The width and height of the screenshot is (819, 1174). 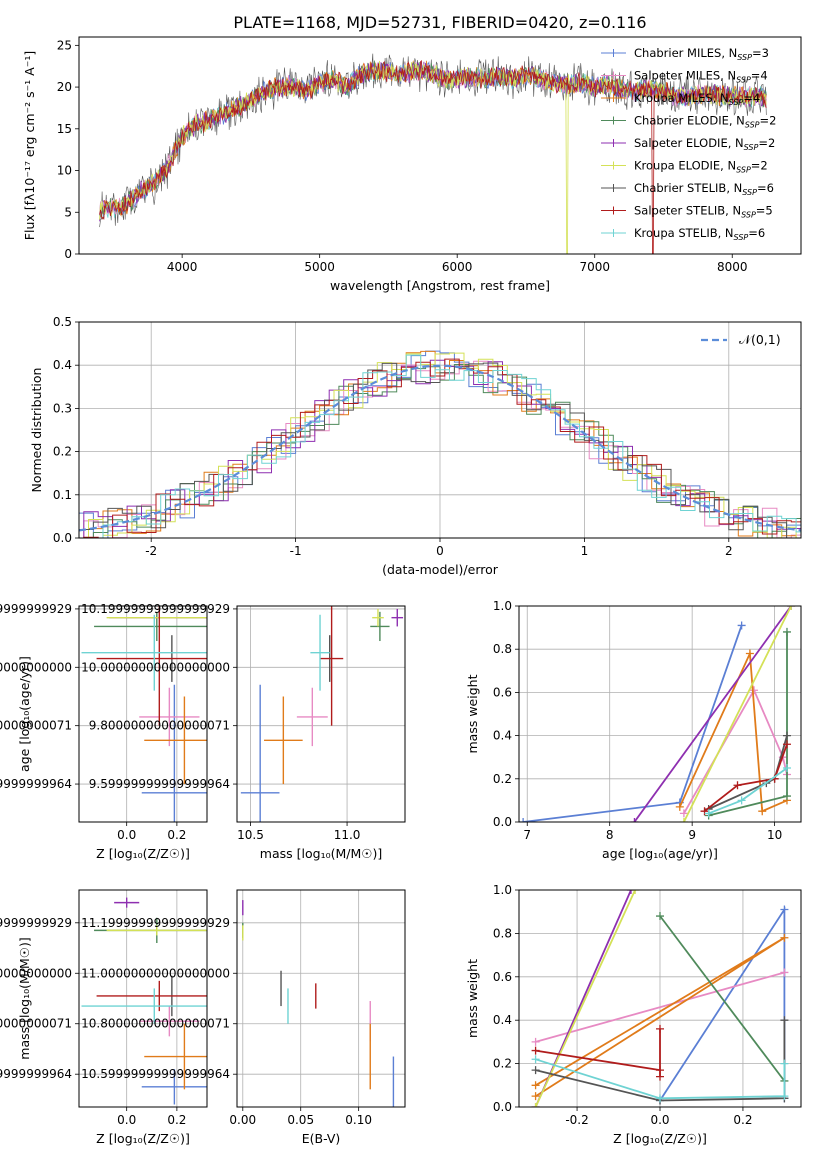 What do you see at coordinates (155, 973) in the screenshot?
I see `y-tick-label: 11.00000000000000000` at bounding box center [155, 973].